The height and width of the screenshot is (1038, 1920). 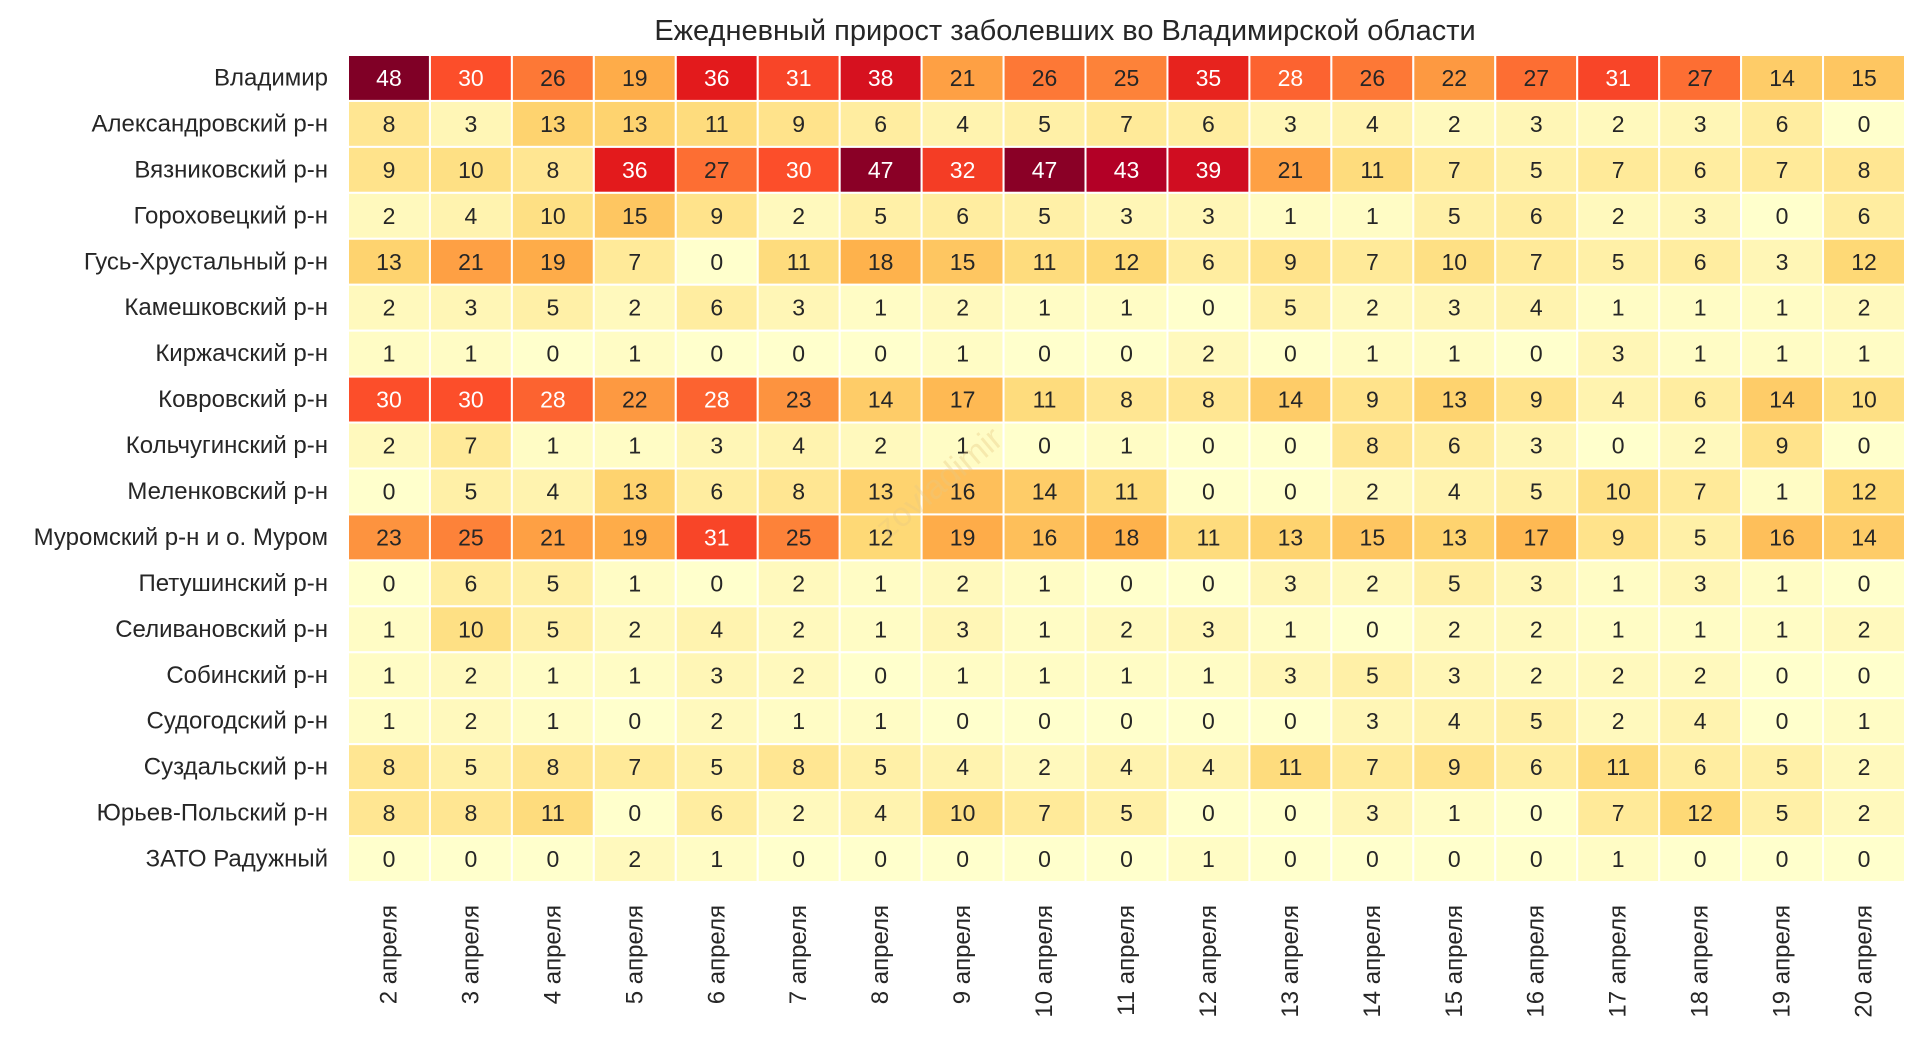 I want to click on row-label: Собинский р-н, so click(x=247, y=675).